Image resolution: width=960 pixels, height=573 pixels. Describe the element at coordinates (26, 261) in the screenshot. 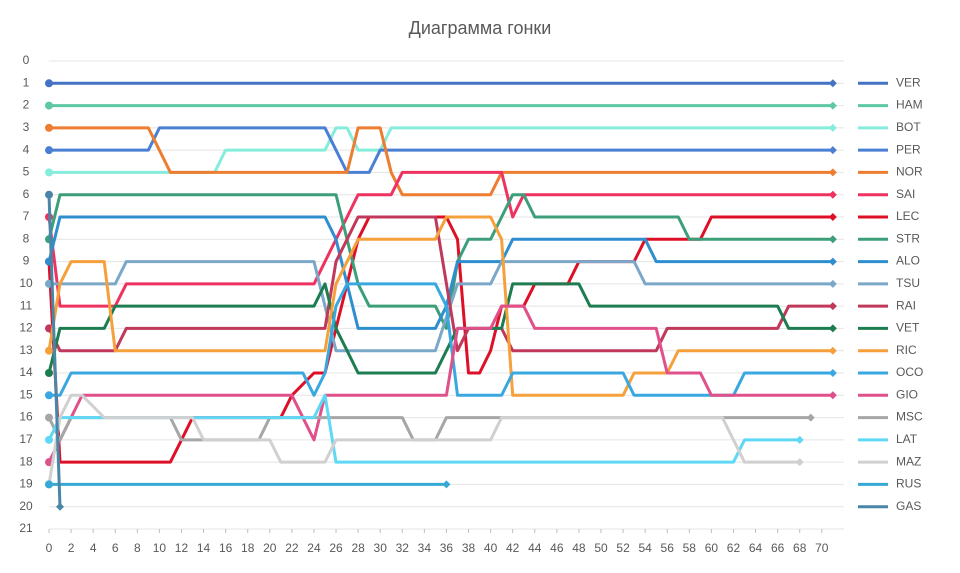

I see `y-tick-label: 9` at that location.